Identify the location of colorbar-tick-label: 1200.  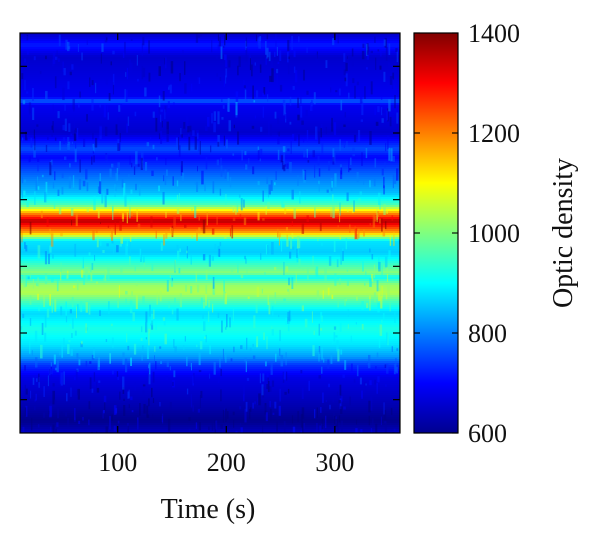
(494, 133).